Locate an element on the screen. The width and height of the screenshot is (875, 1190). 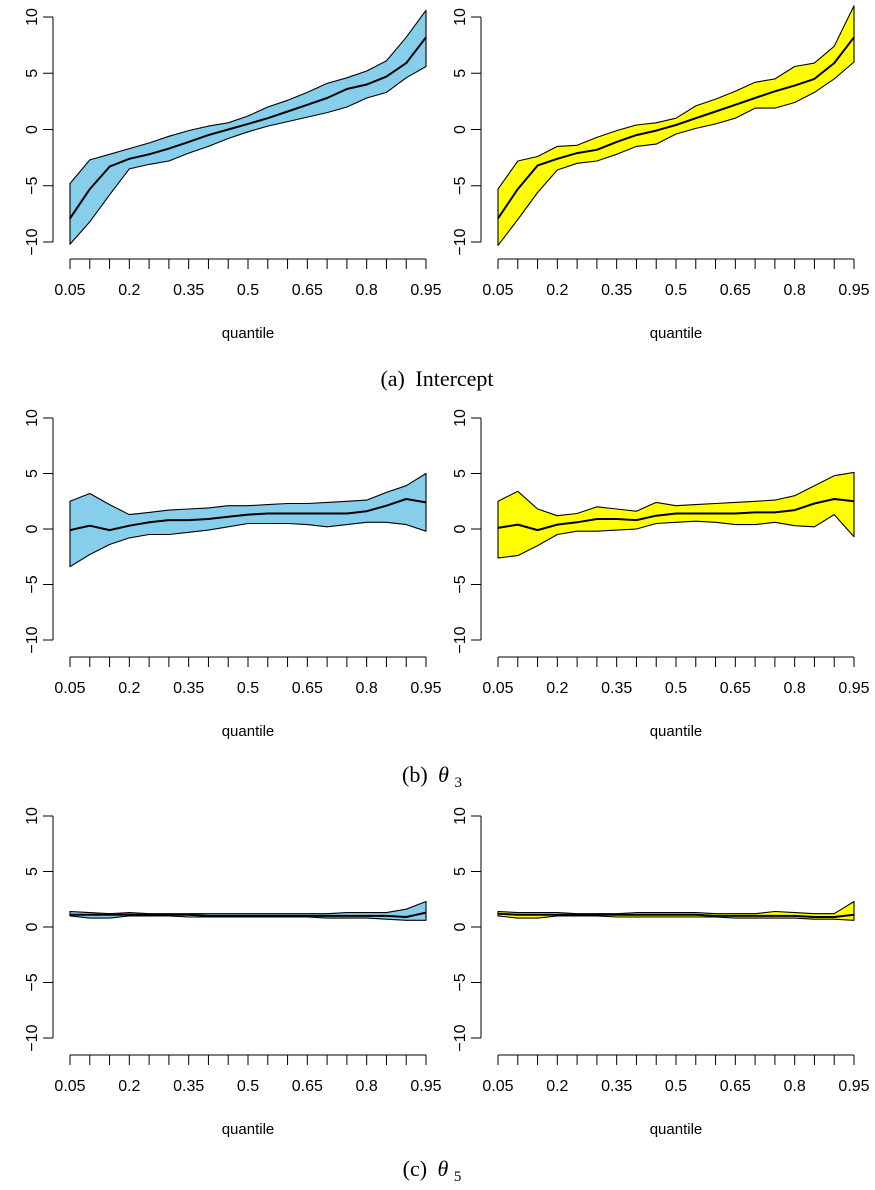
caption-b: (b) θ 3 is located at coordinates (432, 776).